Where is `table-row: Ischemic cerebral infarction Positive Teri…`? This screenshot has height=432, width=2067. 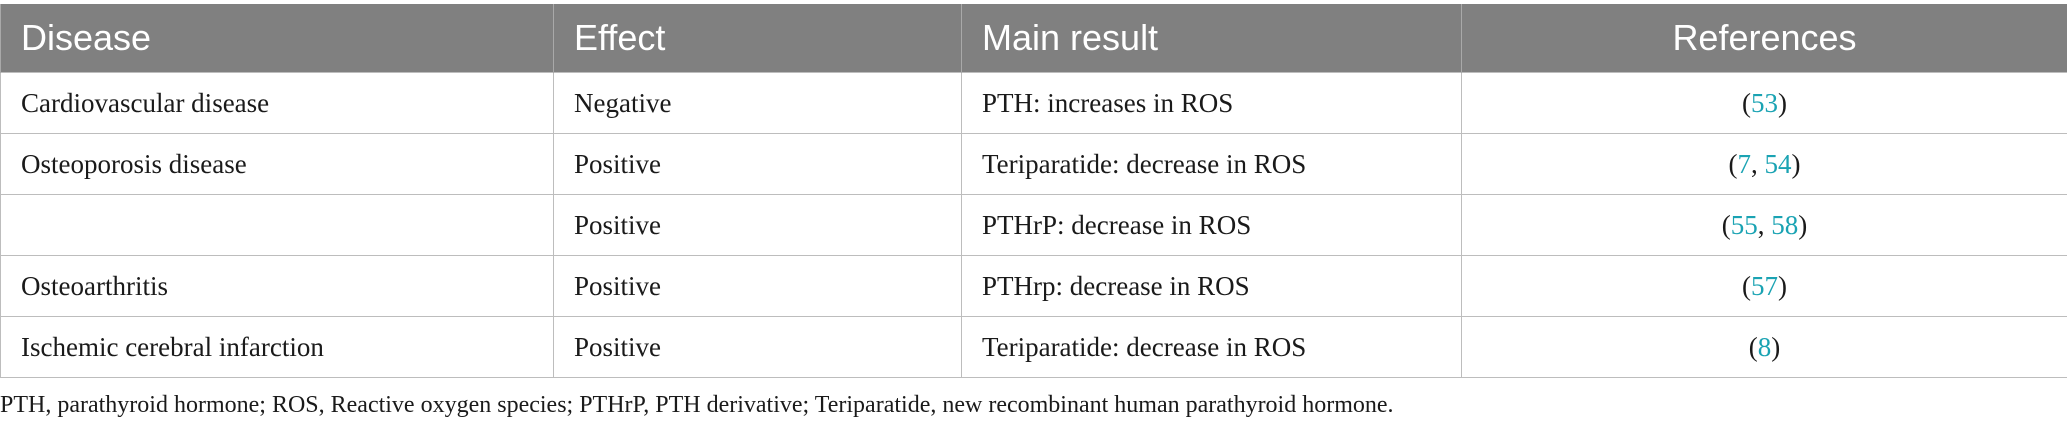 table-row: Ischemic cerebral infarction Positive Teri… is located at coordinates (1033, 347).